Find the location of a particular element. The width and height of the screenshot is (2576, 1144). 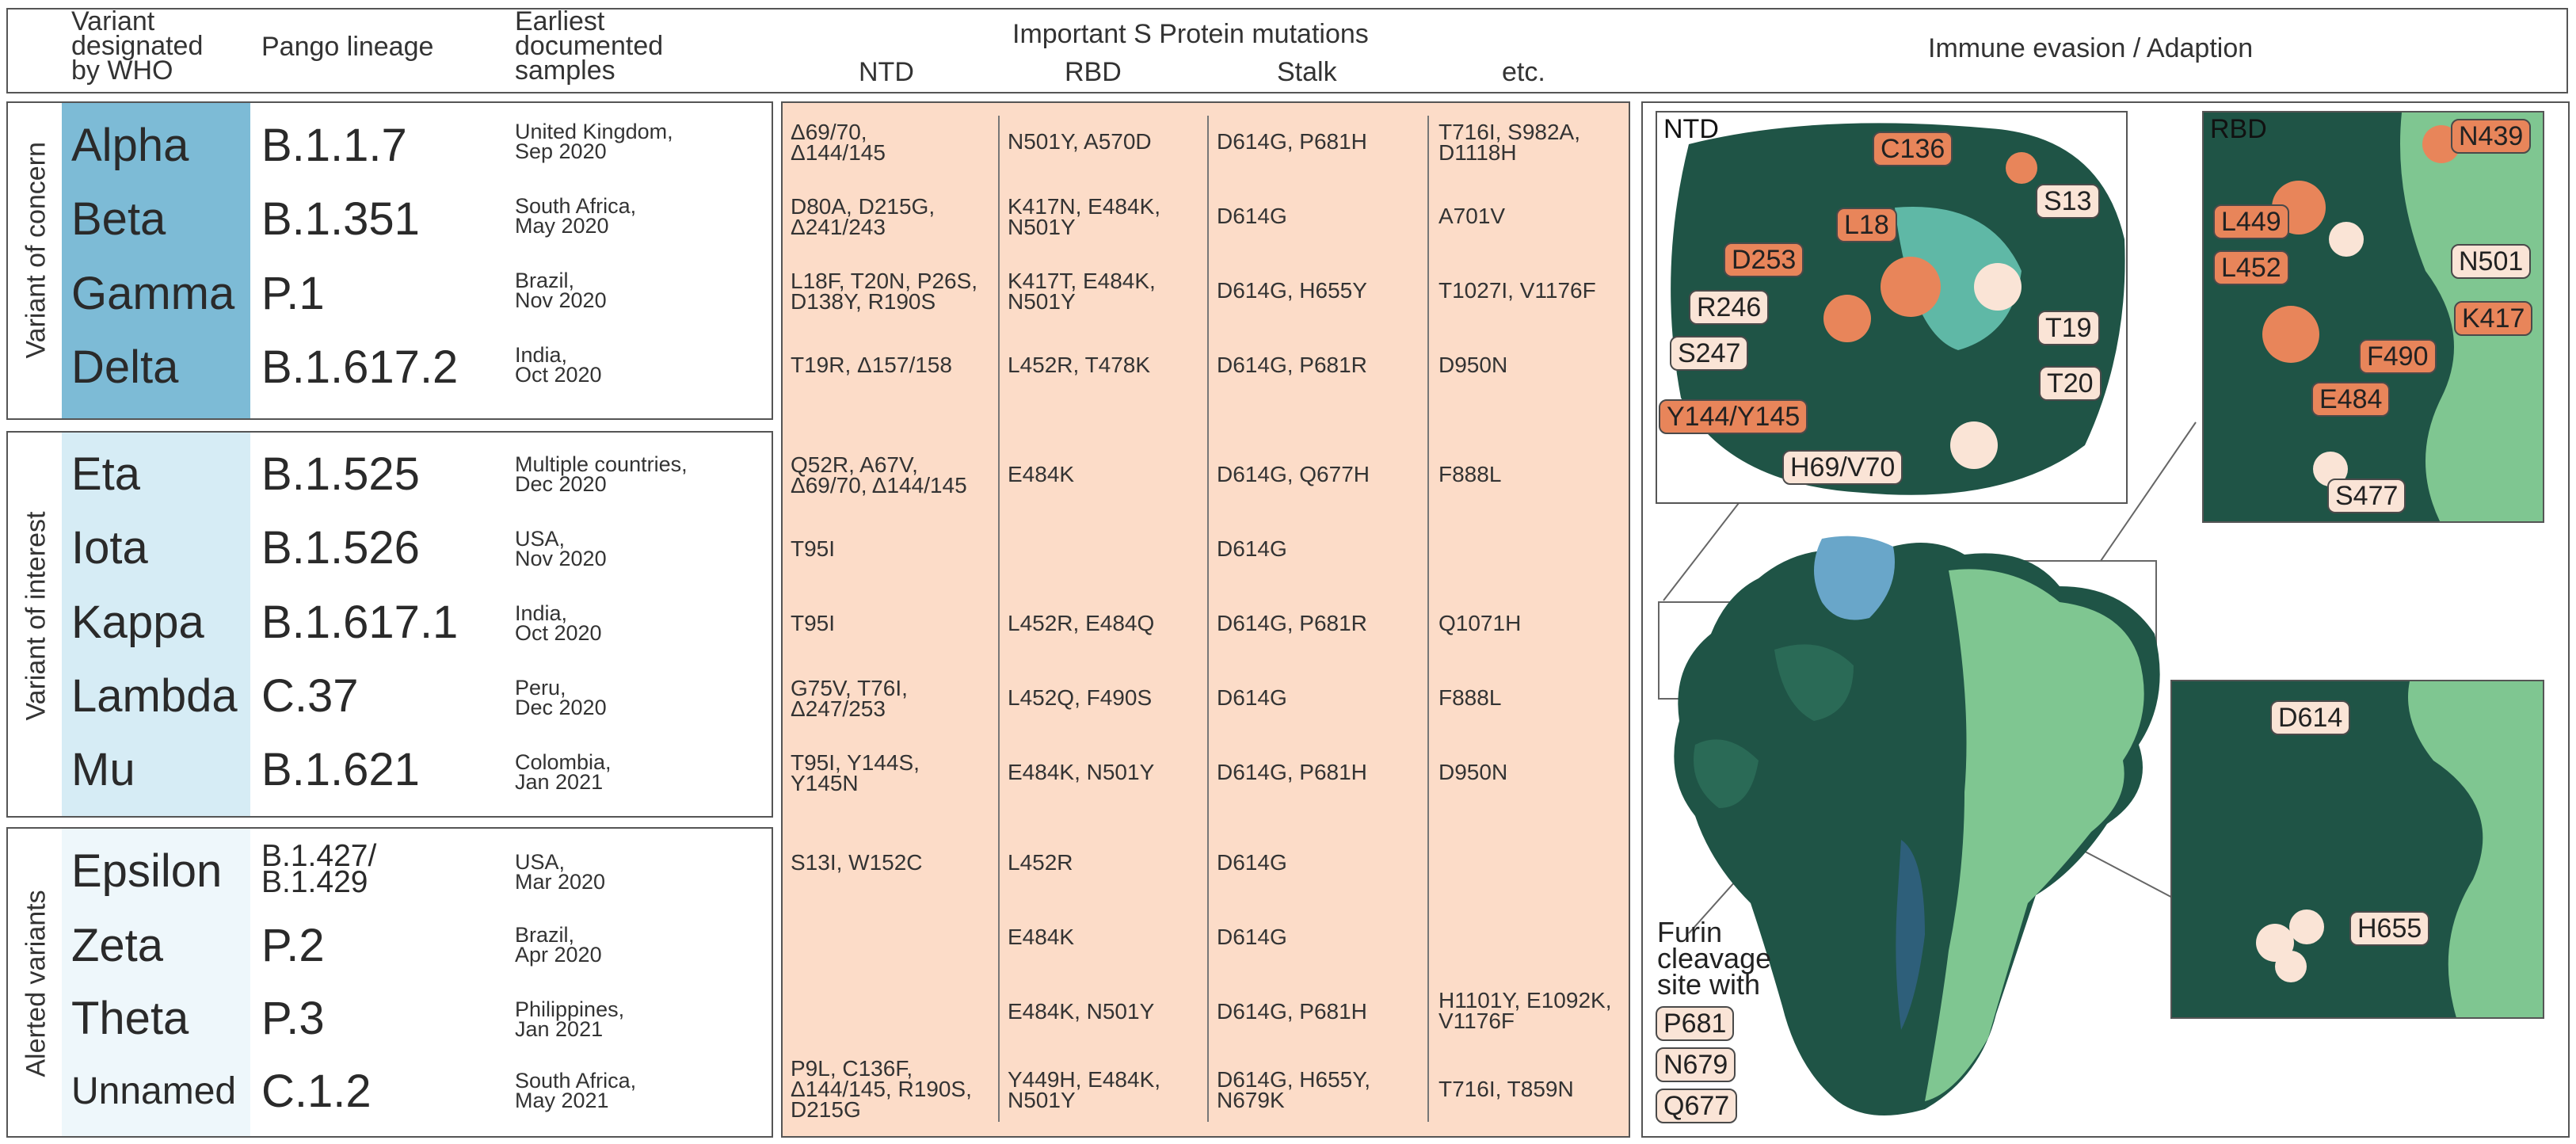

header-etc: etc. is located at coordinates (1523, 72).